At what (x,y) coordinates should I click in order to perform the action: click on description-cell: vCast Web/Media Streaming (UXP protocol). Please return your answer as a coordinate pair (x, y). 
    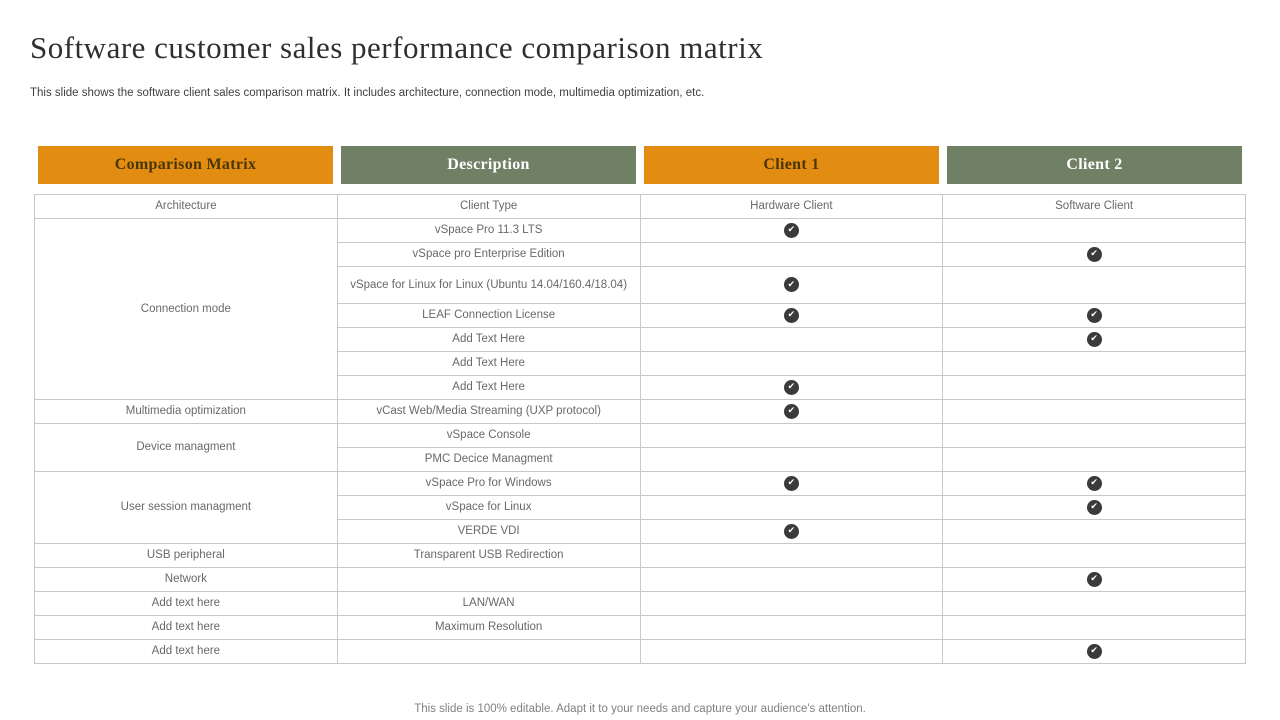
    Looking at the image, I should click on (488, 411).